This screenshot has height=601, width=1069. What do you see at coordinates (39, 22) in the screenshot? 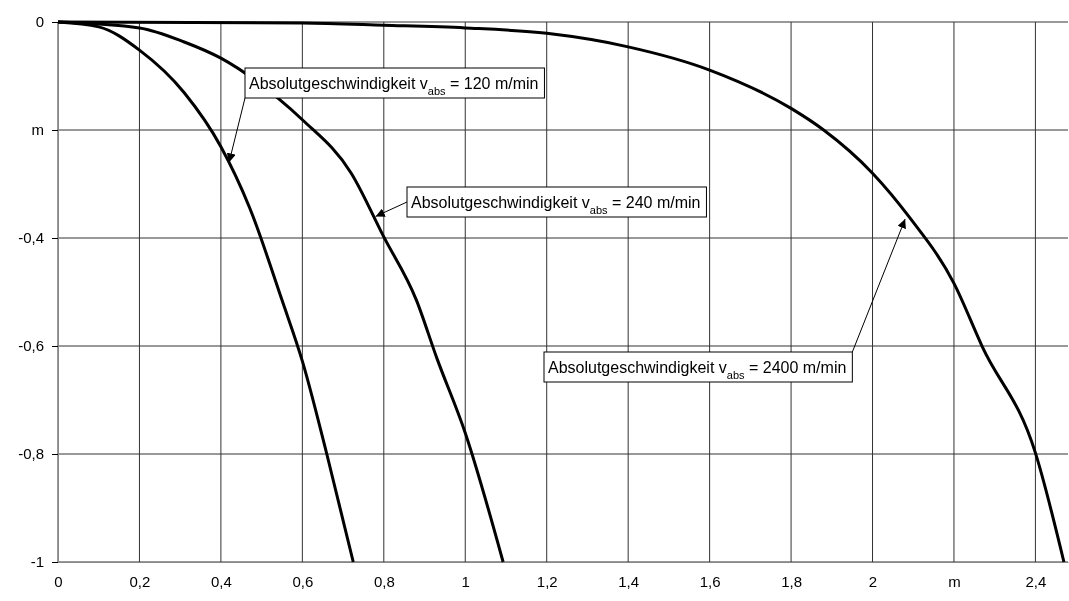
I see `y-tick-label: 0` at bounding box center [39, 22].